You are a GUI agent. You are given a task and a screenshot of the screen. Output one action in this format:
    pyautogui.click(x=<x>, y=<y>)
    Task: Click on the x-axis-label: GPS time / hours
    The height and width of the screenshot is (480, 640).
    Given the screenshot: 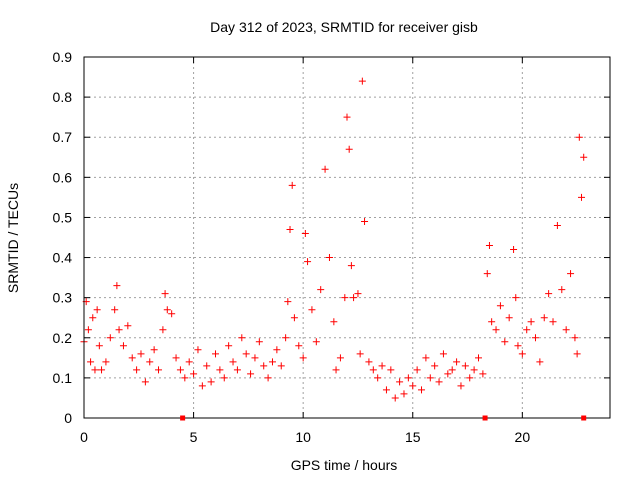 What is the action you would take?
    pyautogui.click(x=344, y=465)
    